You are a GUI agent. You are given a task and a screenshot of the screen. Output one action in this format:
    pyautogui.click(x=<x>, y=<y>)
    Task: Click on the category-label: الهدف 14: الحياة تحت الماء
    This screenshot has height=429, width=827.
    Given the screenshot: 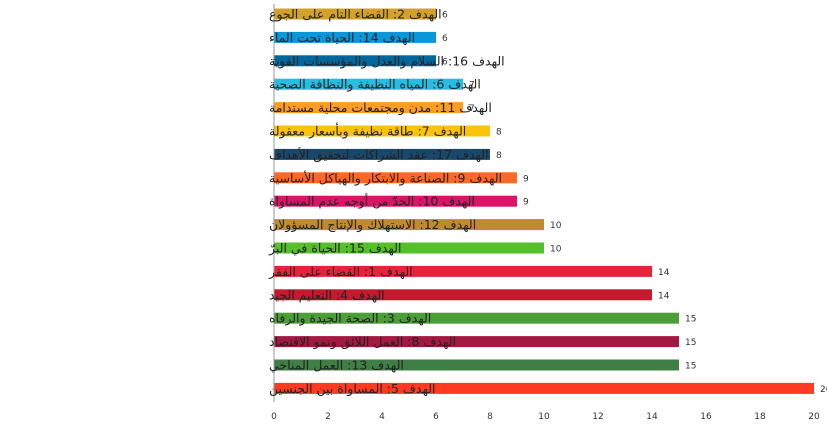 What is the action you would take?
    pyautogui.click(x=342, y=38)
    